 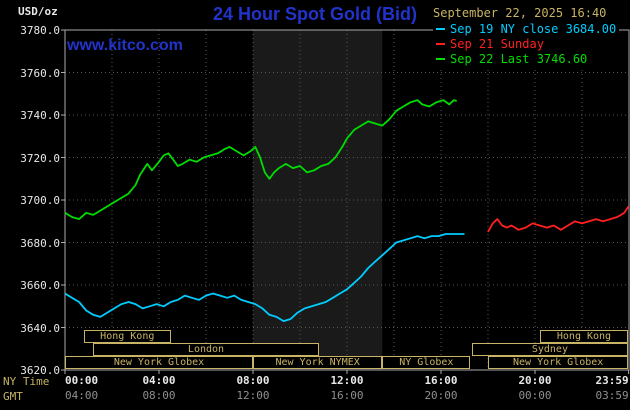 What do you see at coordinates (159, 395) in the screenshot?
I see `gmt-tick-label: 08:00` at bounding box center [159, 395].